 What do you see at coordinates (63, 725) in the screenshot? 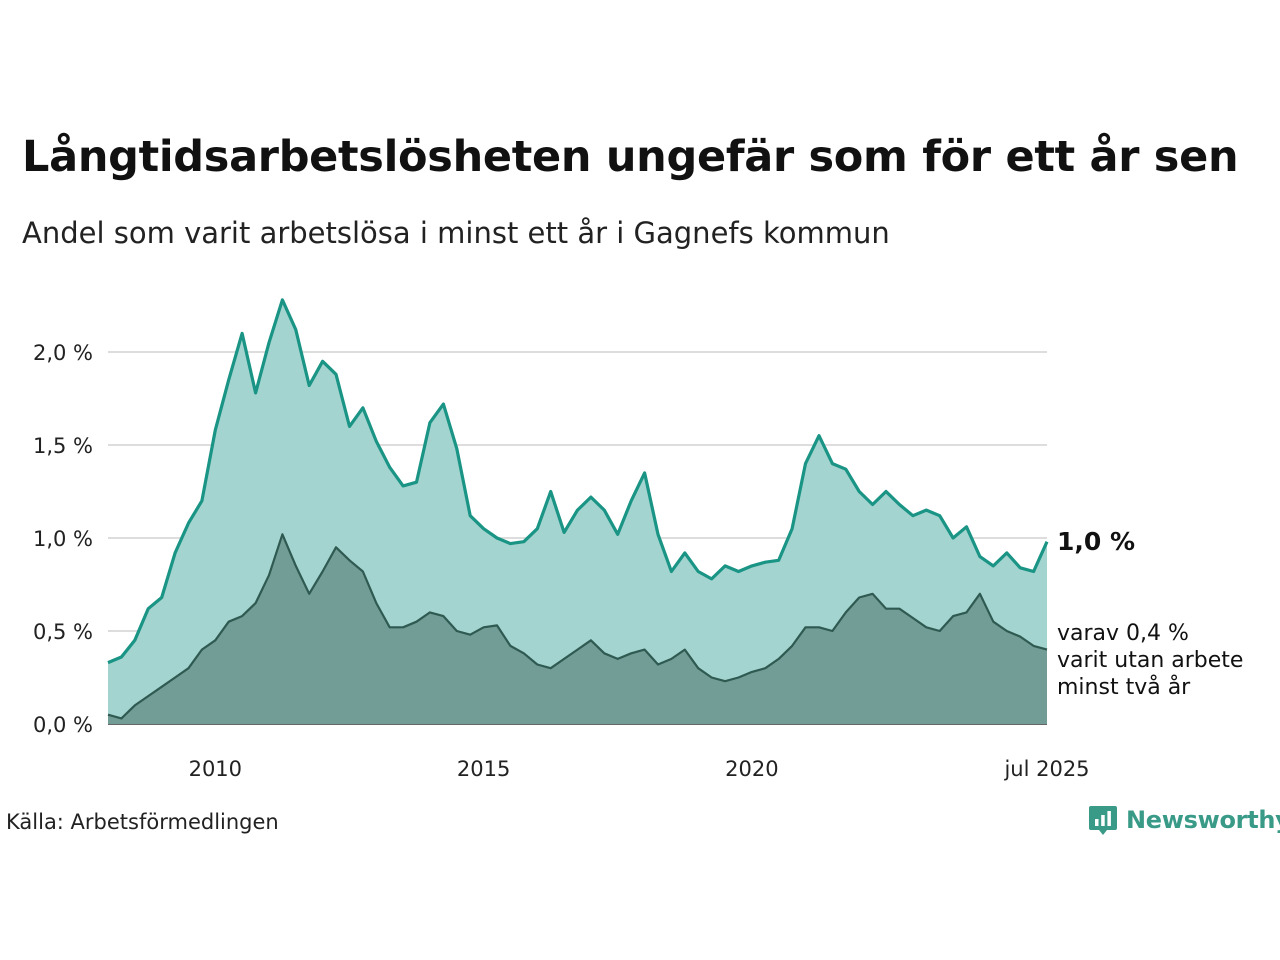
I see `y-tick-label: 0,0 %` at bounding box center [63, 725].